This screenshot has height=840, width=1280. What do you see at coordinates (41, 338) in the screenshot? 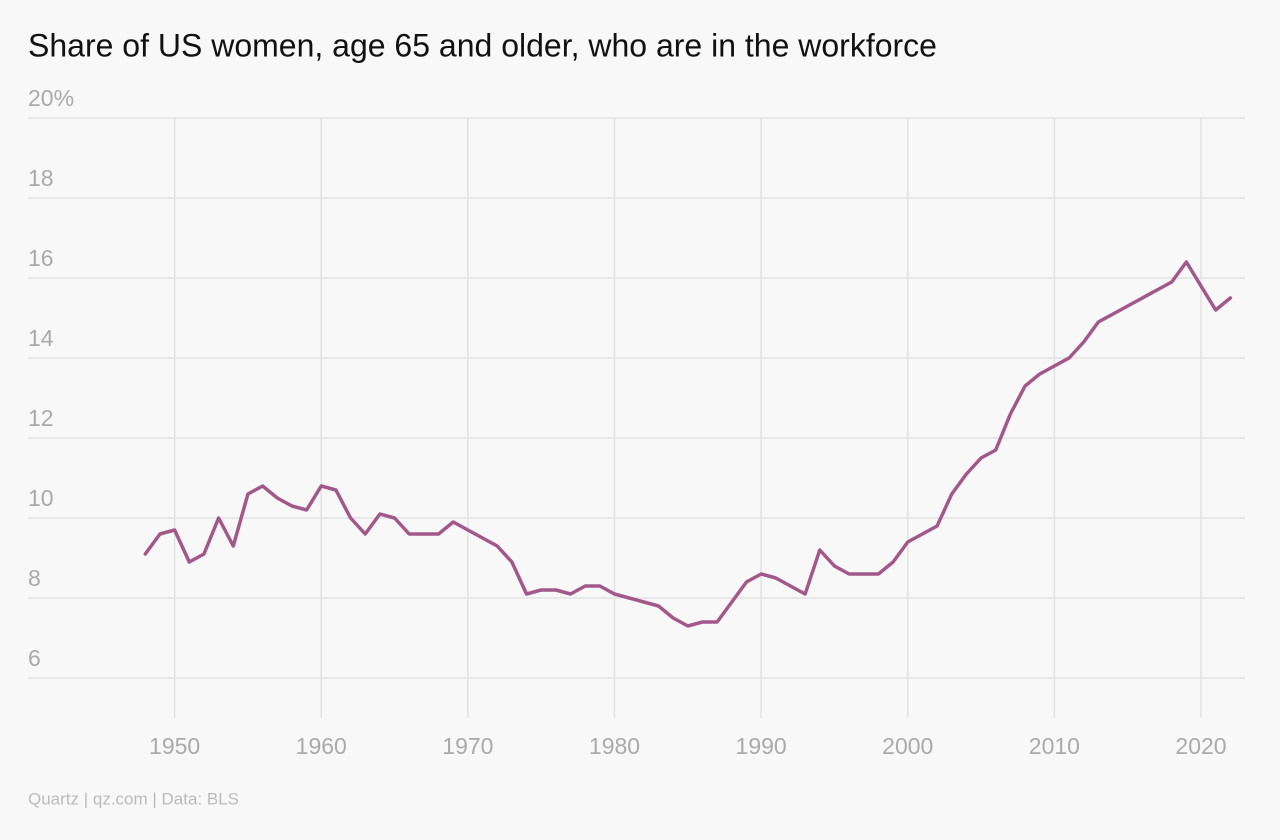
I see `y-tick-label: 14` at bounding box center [41, 338].